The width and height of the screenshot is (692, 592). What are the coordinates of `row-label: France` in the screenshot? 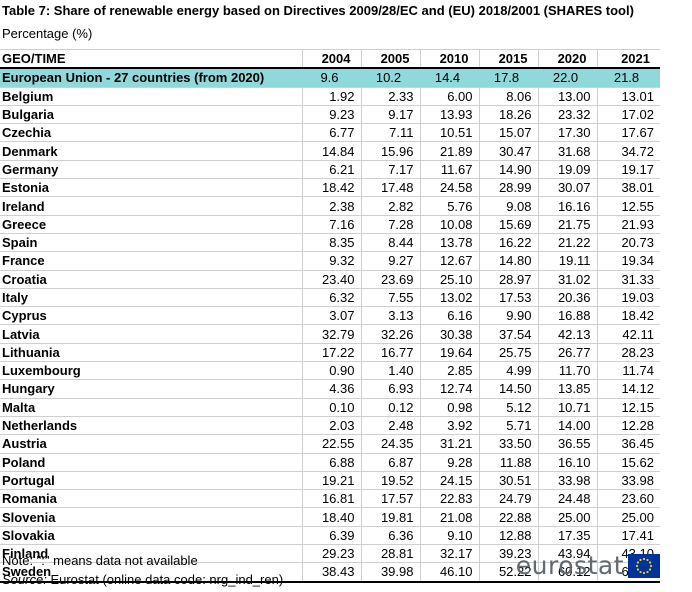 It's located at (151, 261).